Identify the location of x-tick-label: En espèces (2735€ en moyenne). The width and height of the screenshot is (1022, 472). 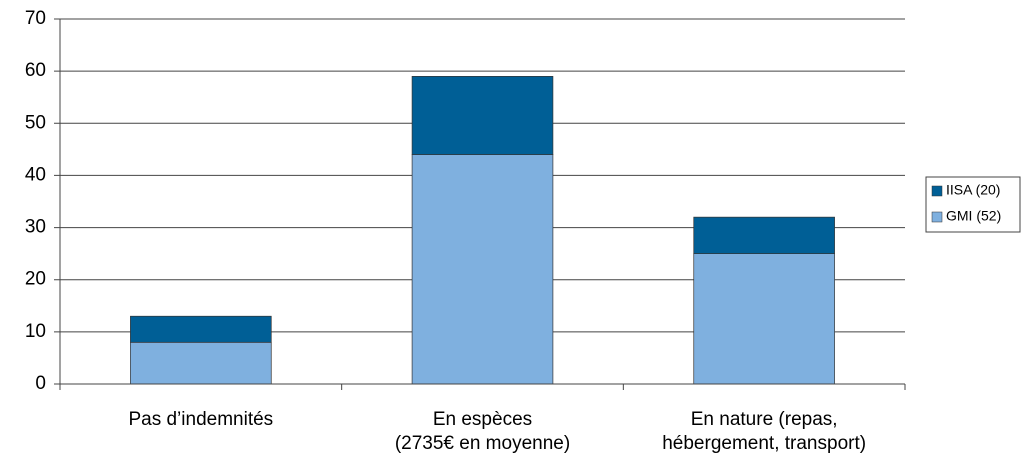
(482, 431).